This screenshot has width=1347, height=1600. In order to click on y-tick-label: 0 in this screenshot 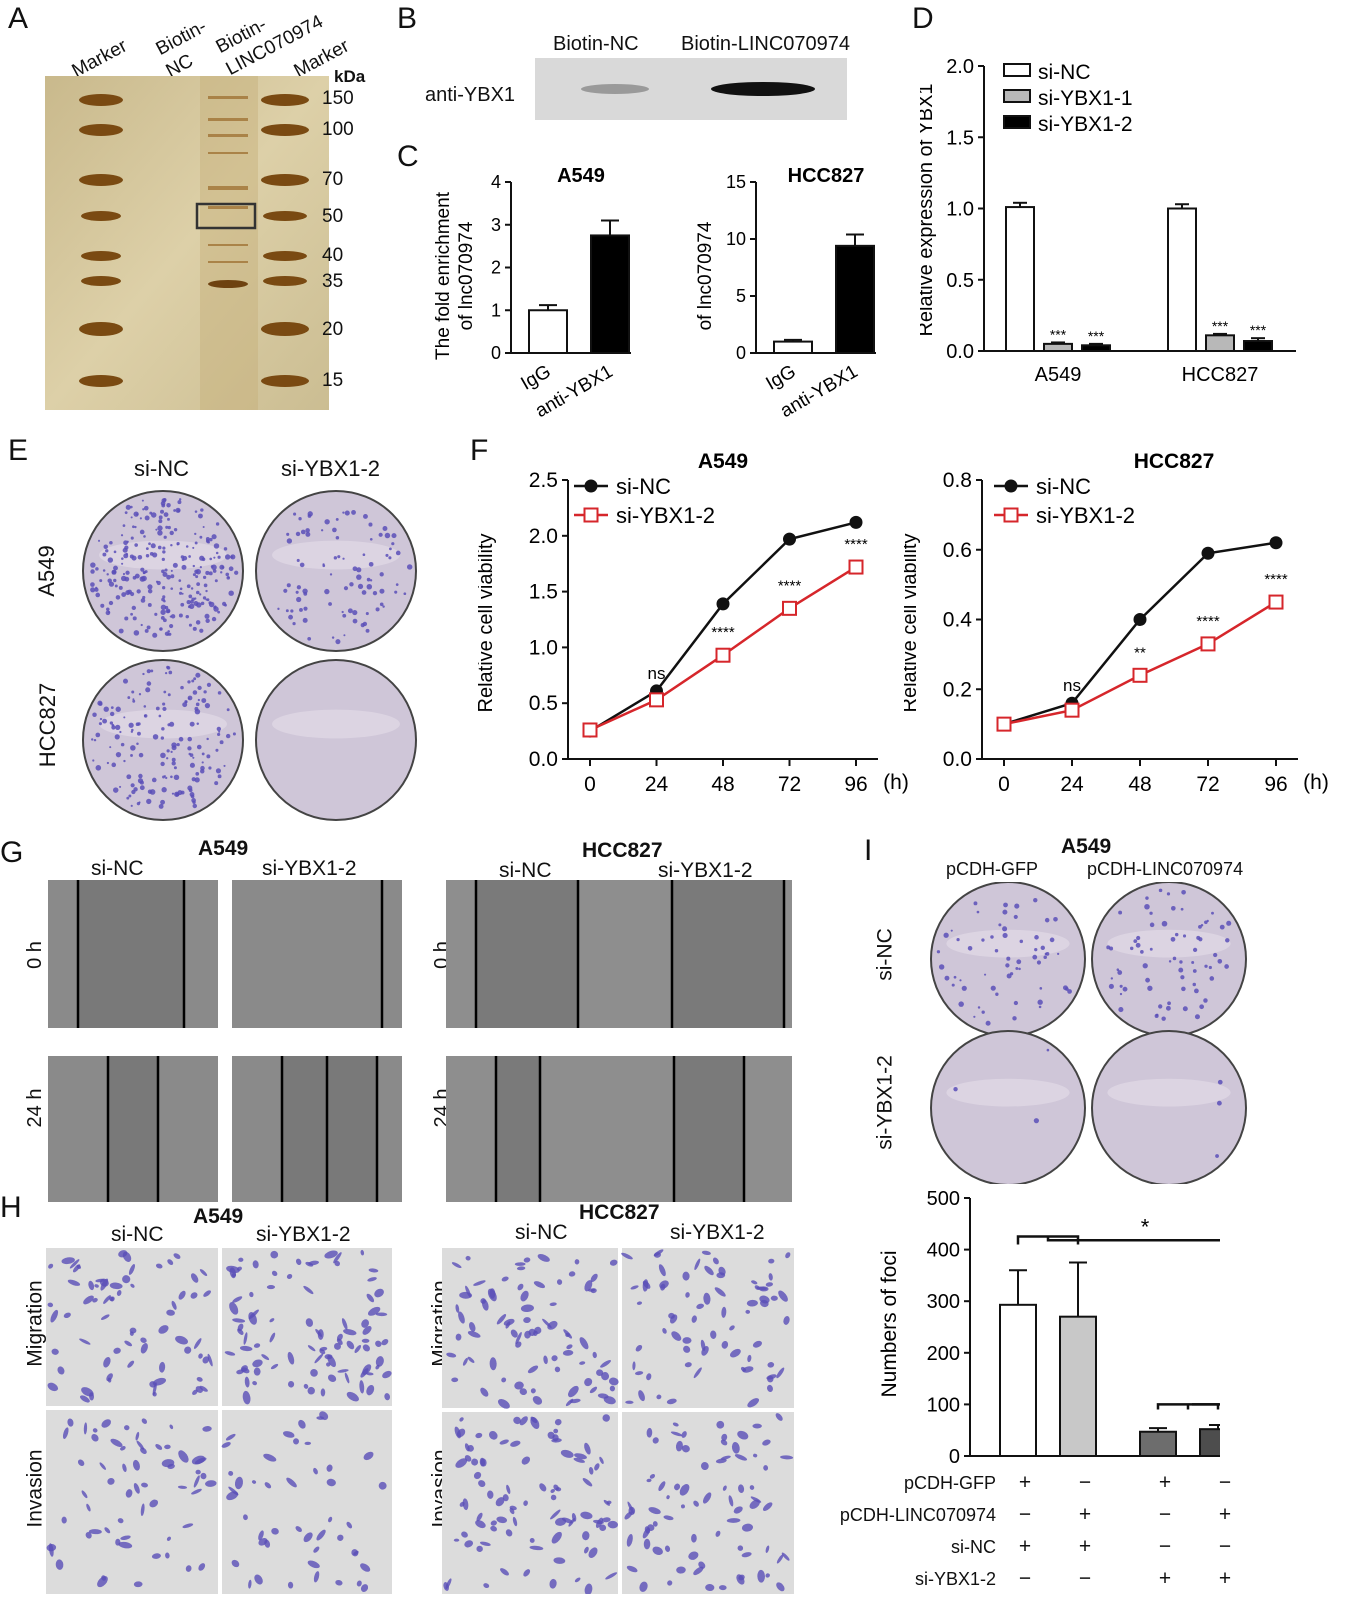, I will do `click(954, 1457)`.